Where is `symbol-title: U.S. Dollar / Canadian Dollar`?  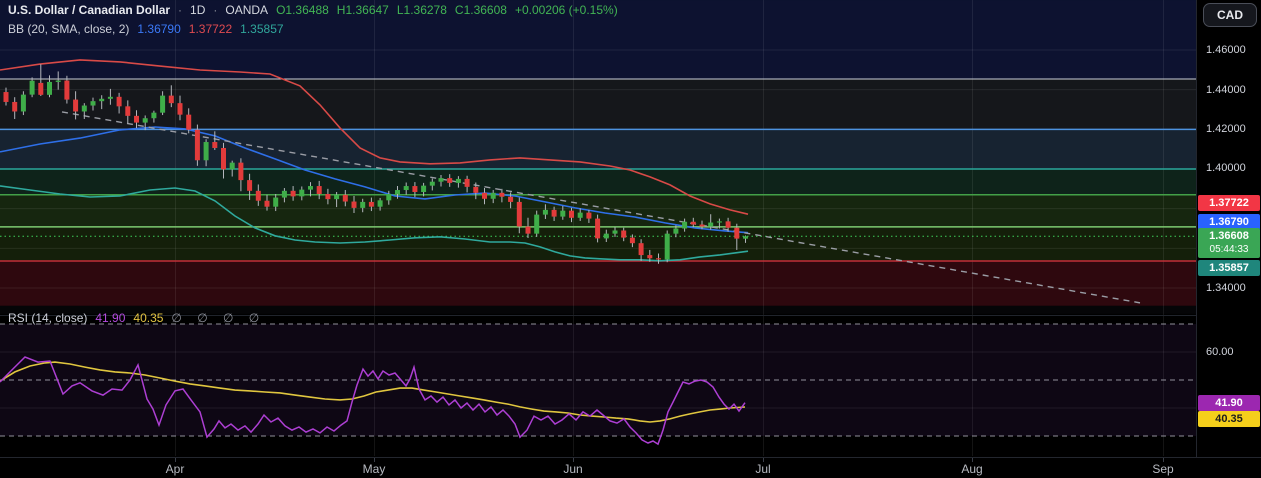
symbol-title: U.S. Dollar / Canadian Dollar is located at coordinates (89, 10).